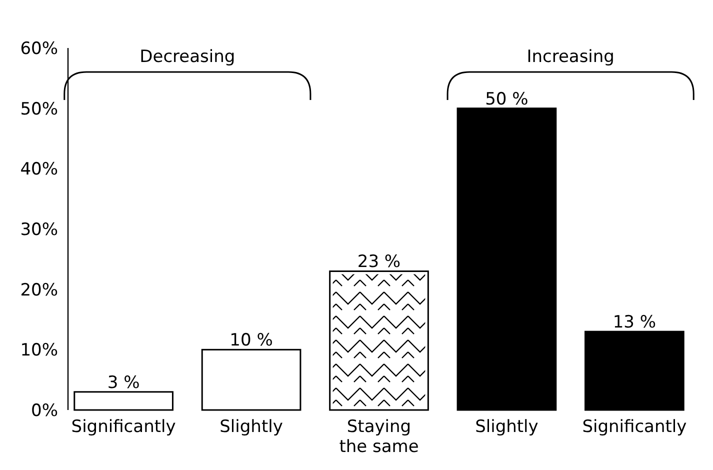  Describe the element at coordinates (39, 230) in the screenshot. I see `y-tick-label: 30%` at that location.